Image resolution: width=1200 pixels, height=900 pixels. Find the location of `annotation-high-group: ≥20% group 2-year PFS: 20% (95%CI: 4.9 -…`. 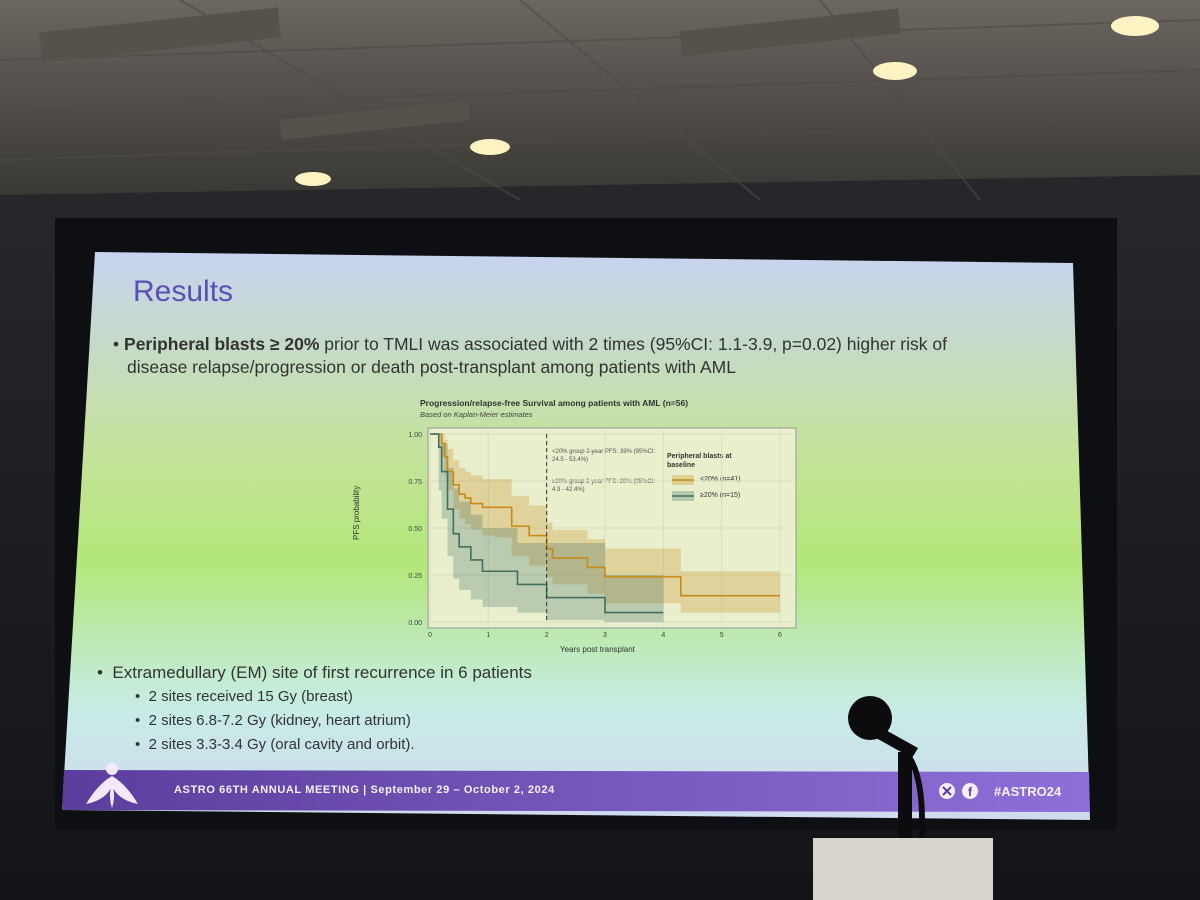

annotation-high-group: ≥20% group 2-year PFS: 20% (95%CI: 4.9 -… is located at coordinates (604, 486).